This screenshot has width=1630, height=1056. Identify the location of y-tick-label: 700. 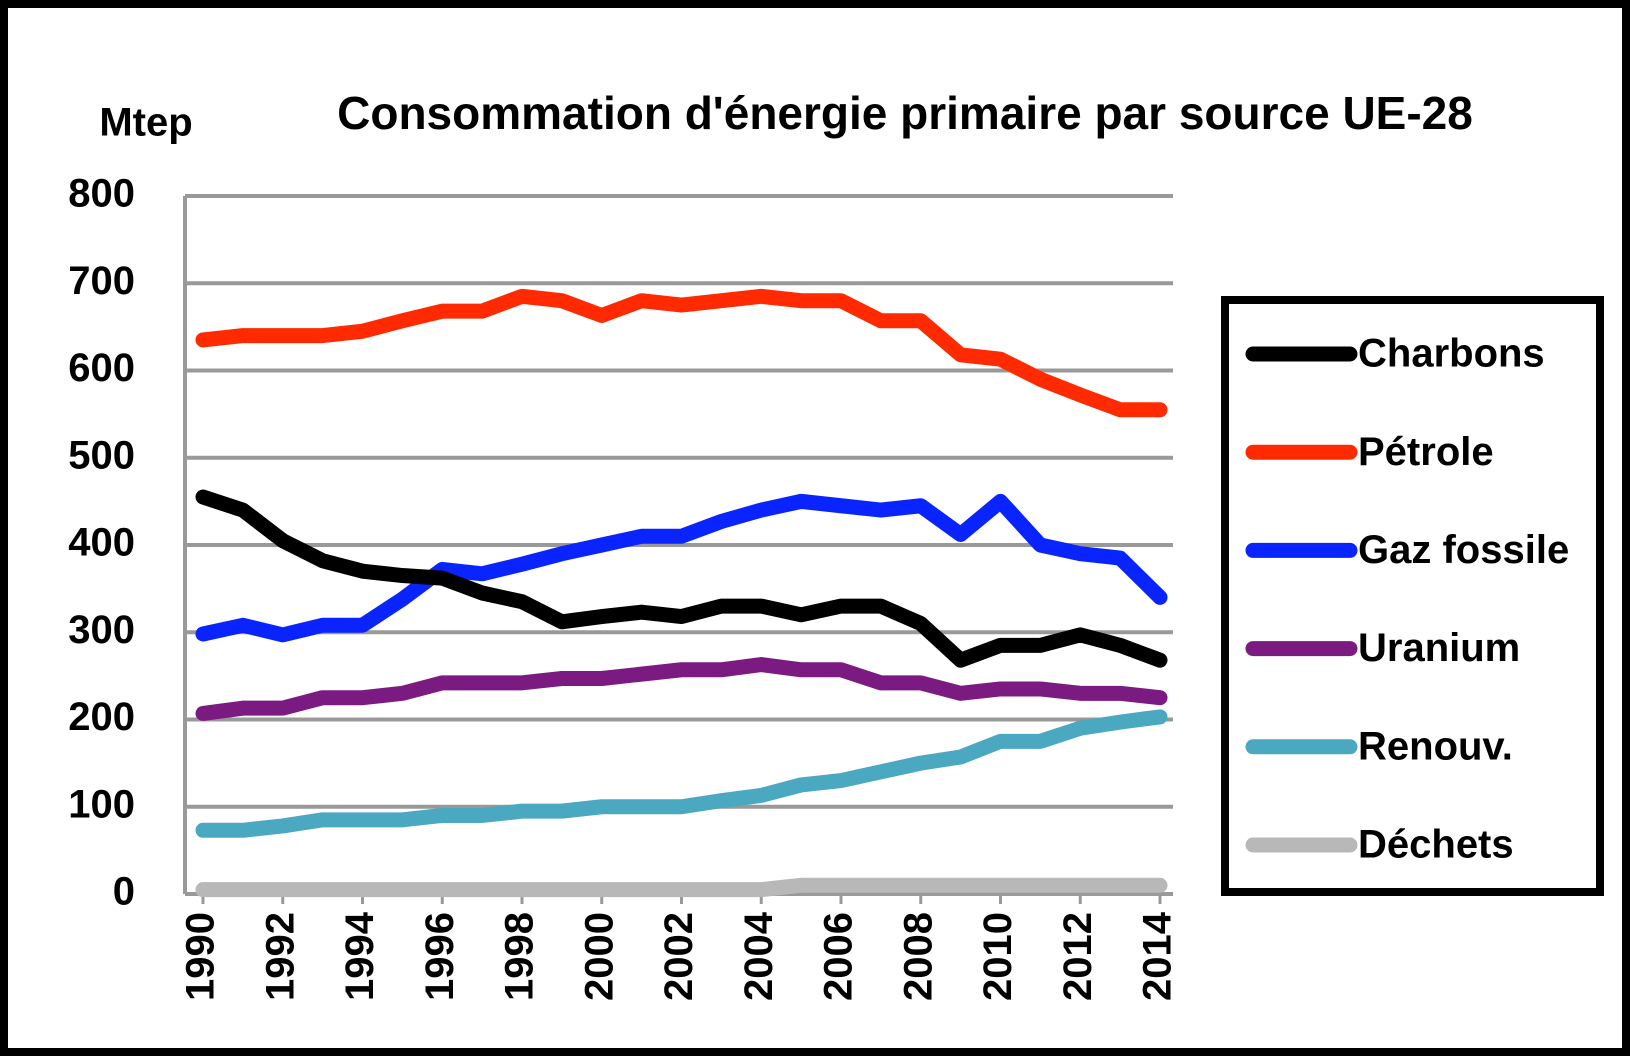
(101, 281).